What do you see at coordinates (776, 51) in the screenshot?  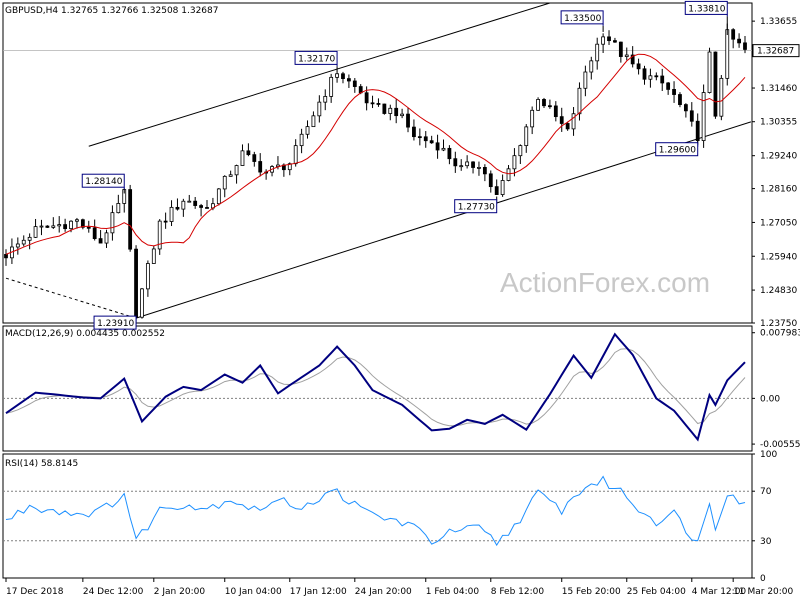 I see `last-price-box` at bounding box center [776, 51].